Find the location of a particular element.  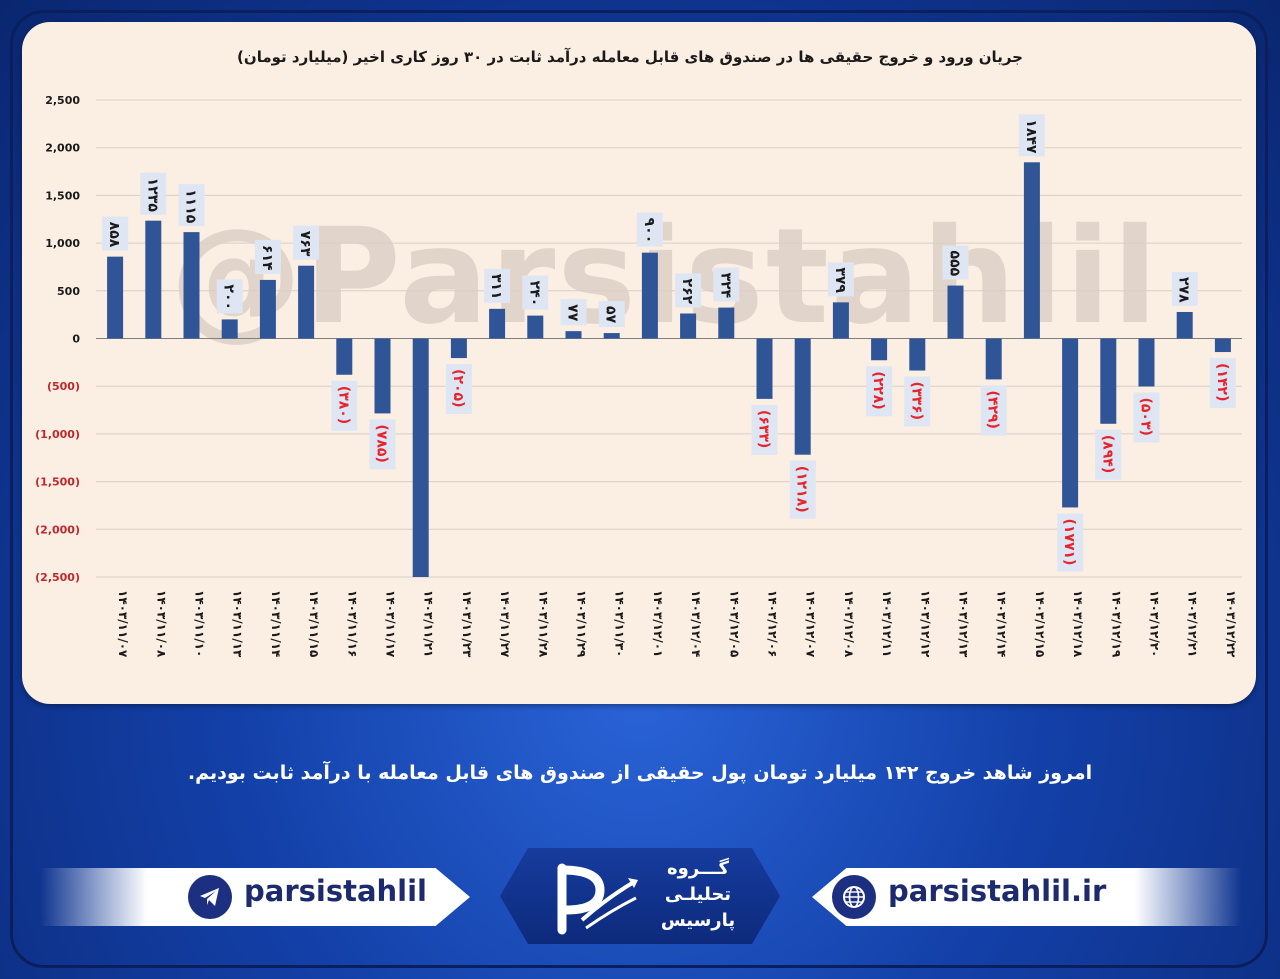

x-tick-label: ۱۴۰۳/۱۱/۱۵ is located at coordinates (314, 623).